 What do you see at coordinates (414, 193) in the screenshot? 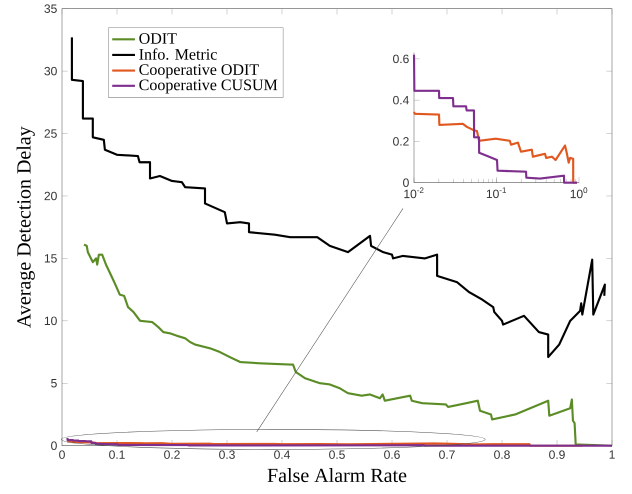
I see `x-tick-label: 10$^{-2}$` at bounding box center [414, 193].